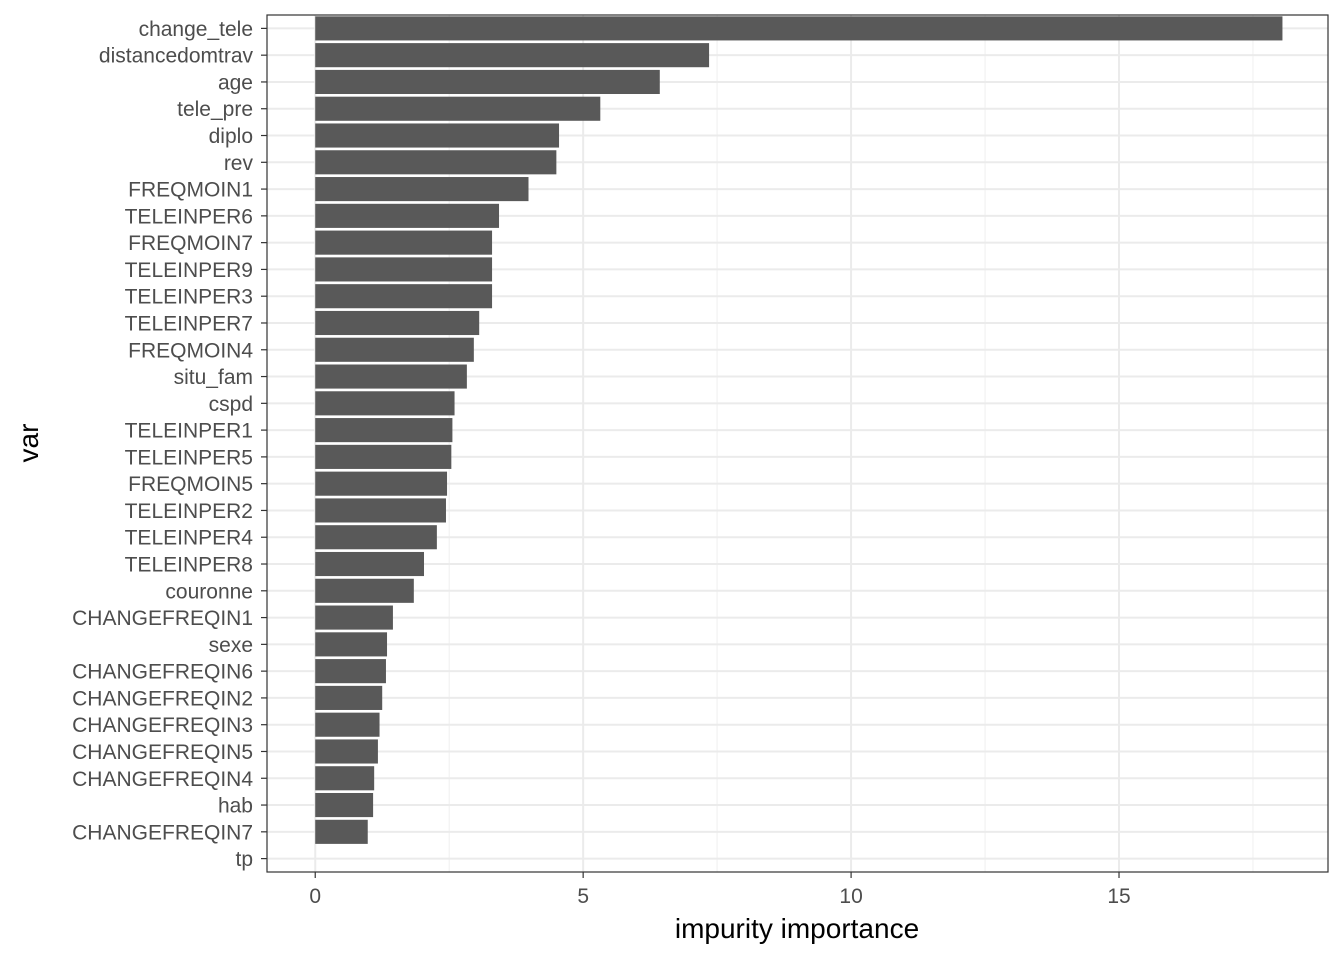  Describe the element at coordinates (381, 483) in the screenshot. I see `bar-FREQMOIN5` at that location.